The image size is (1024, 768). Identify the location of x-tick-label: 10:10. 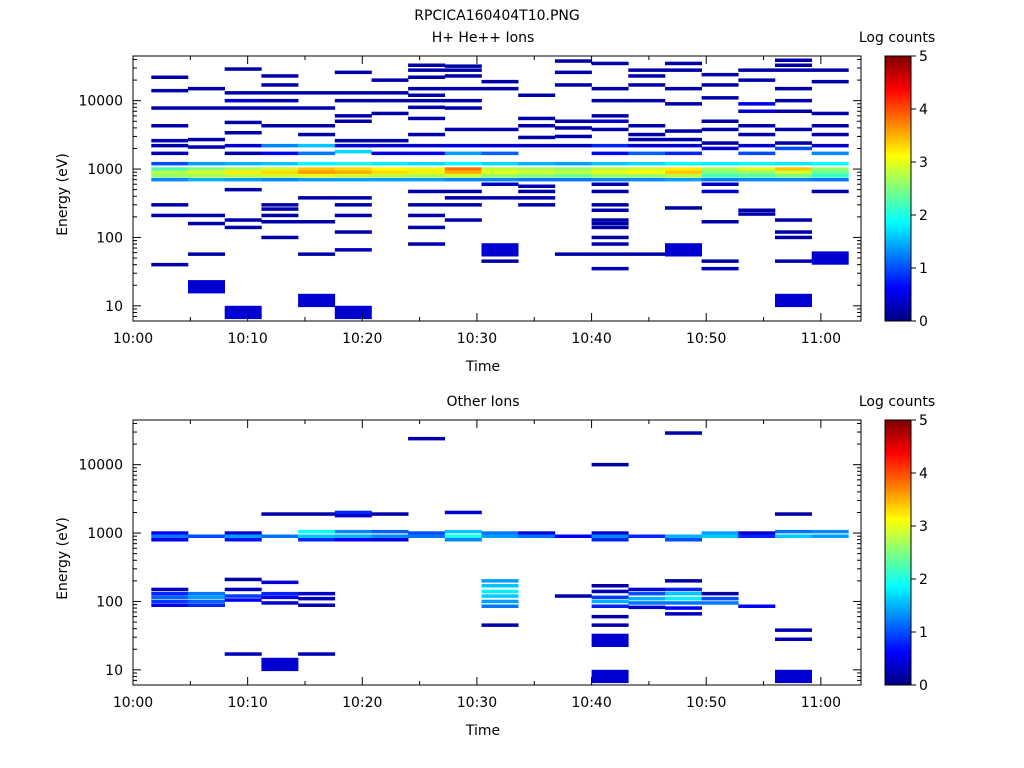
(247, 703).